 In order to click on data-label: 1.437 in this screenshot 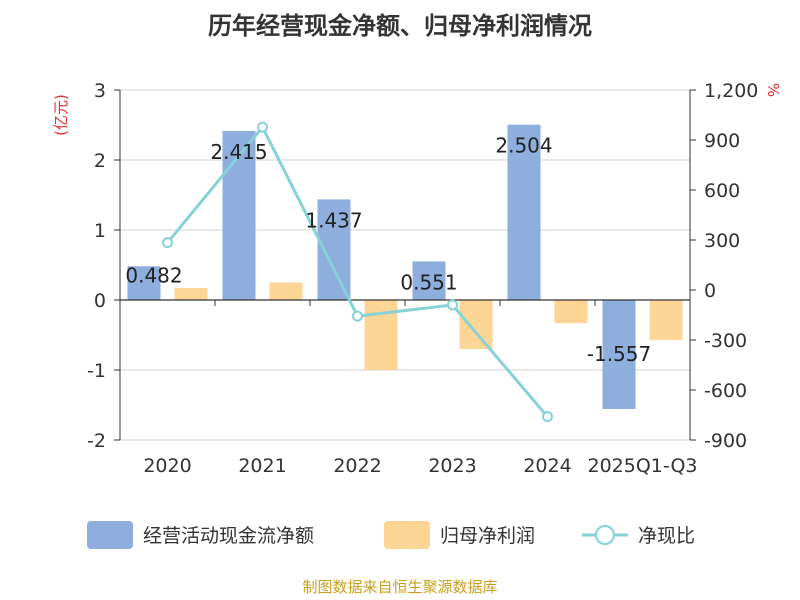, I will do `click(333, 220)`.